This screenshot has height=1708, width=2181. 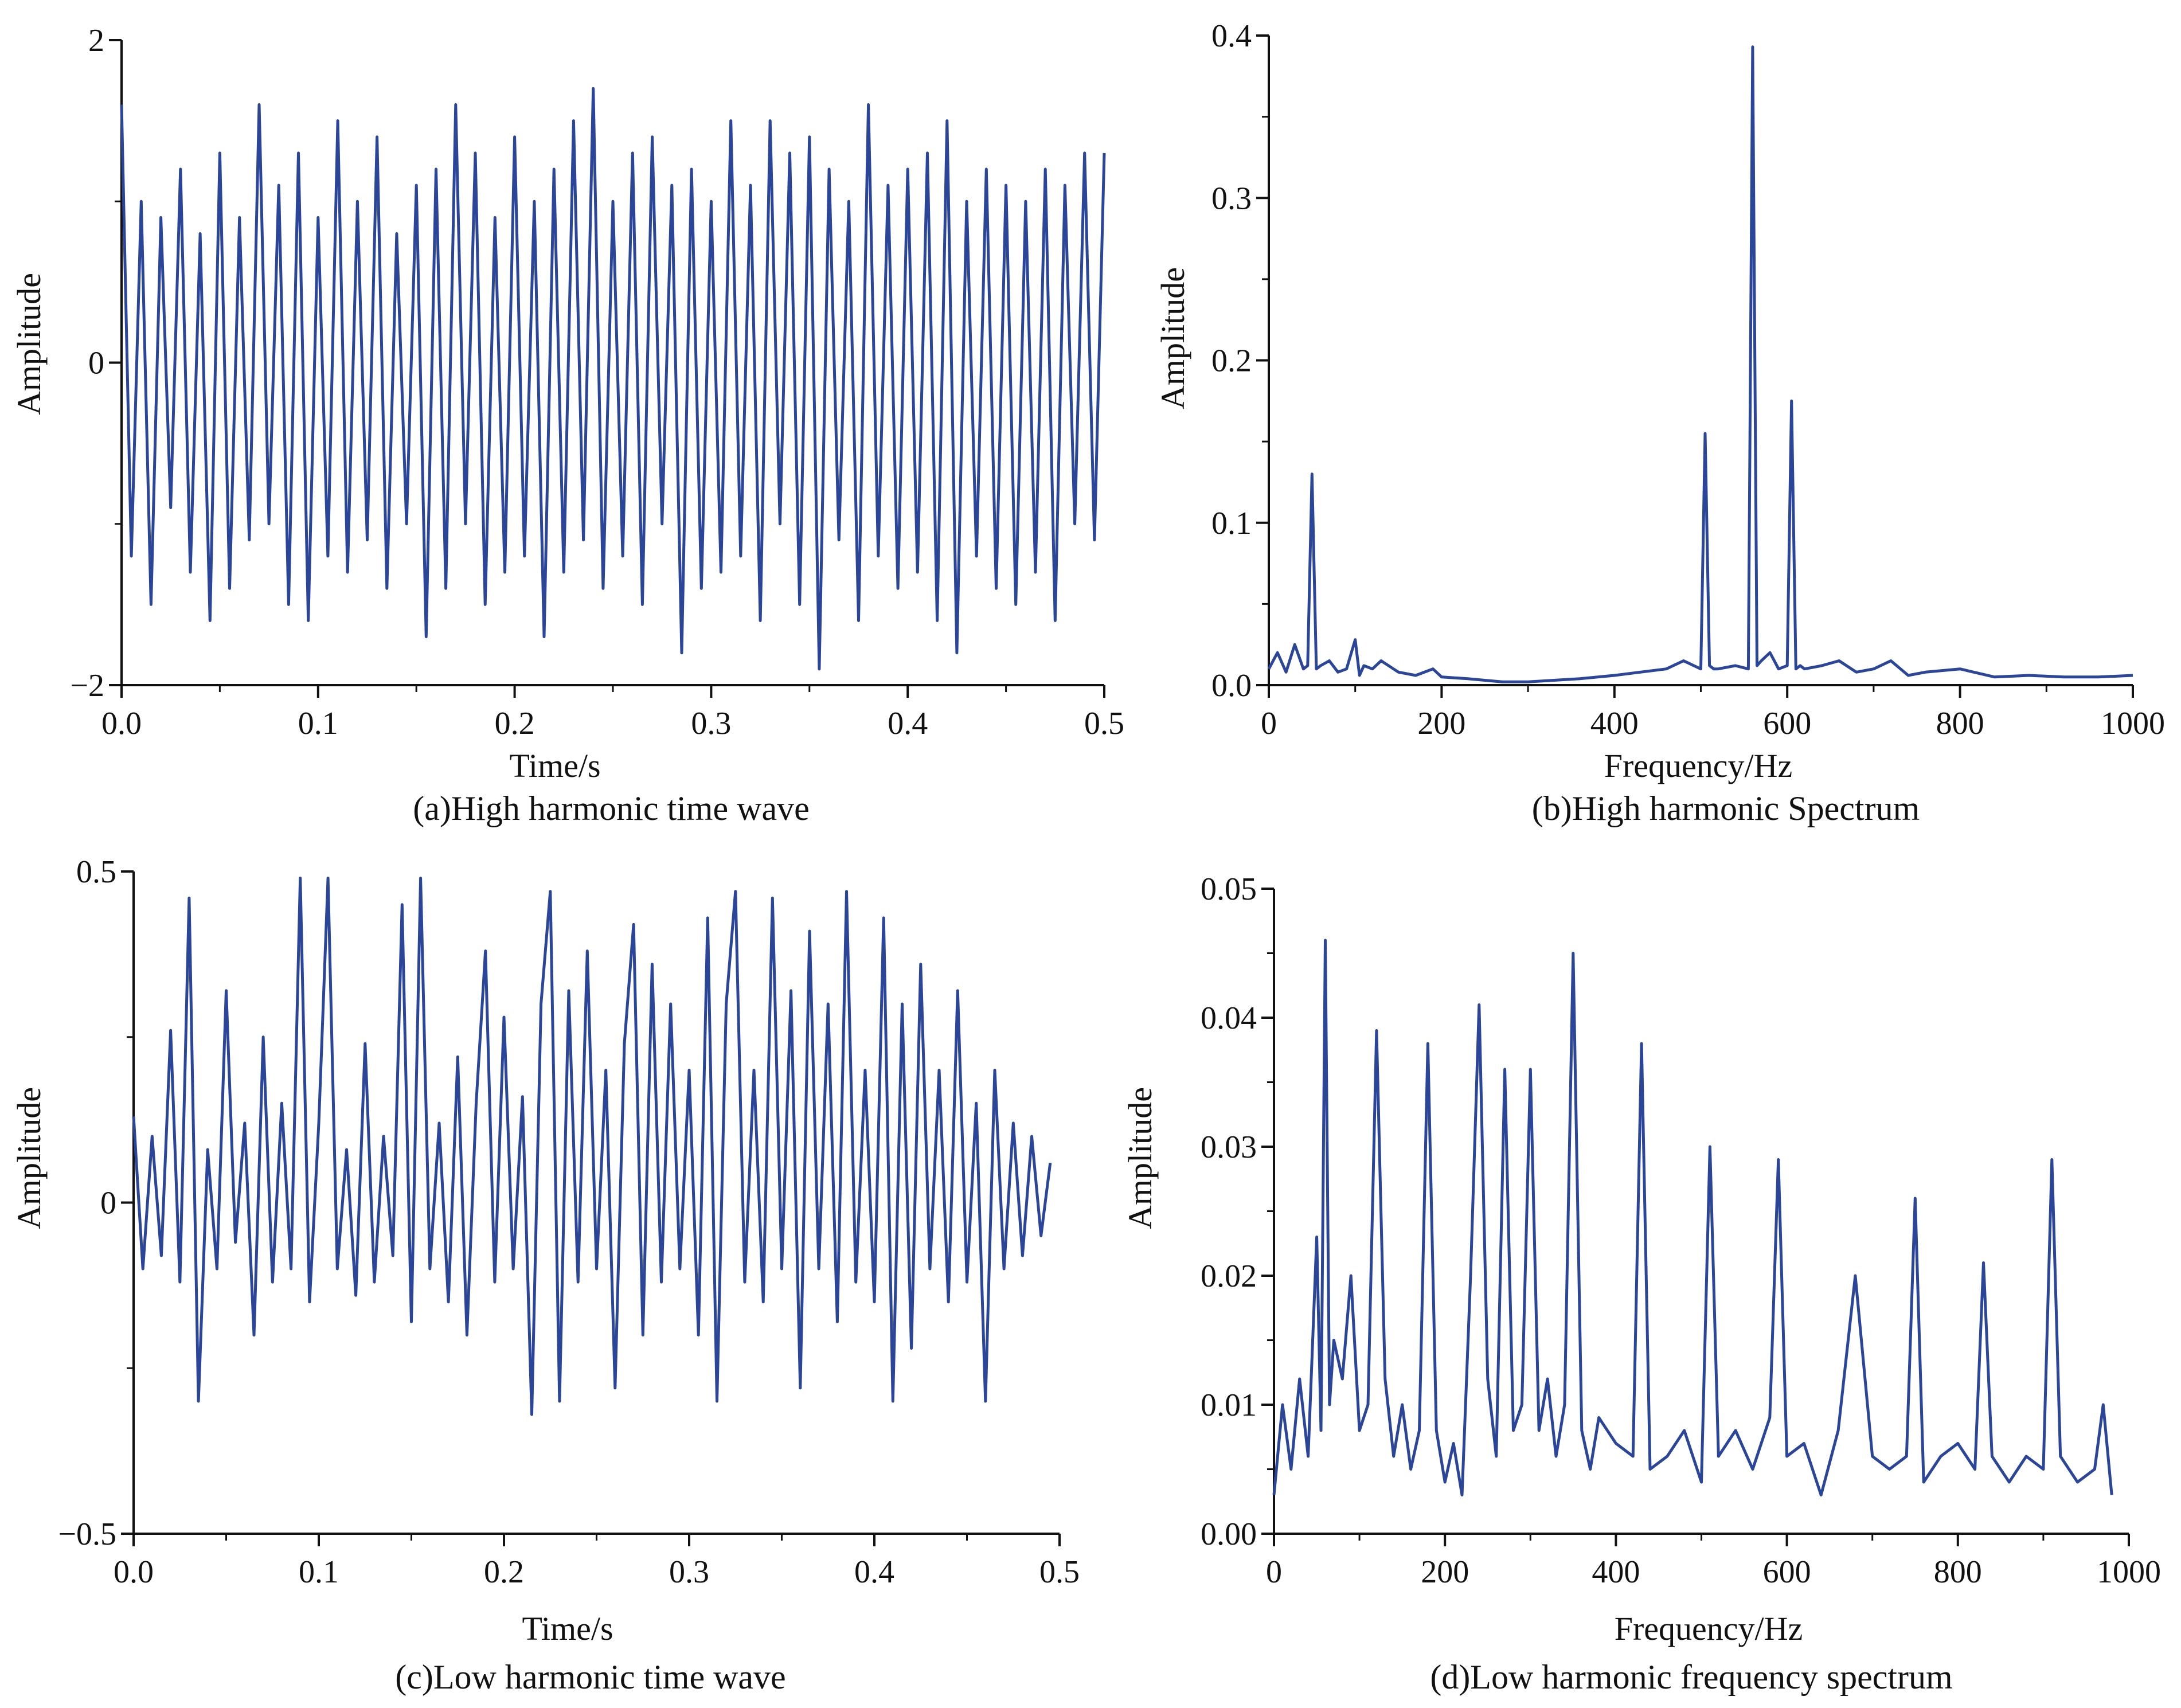 I want to click on panel-b-y-tick-label: 0.1, so click(x=1231, y=523).